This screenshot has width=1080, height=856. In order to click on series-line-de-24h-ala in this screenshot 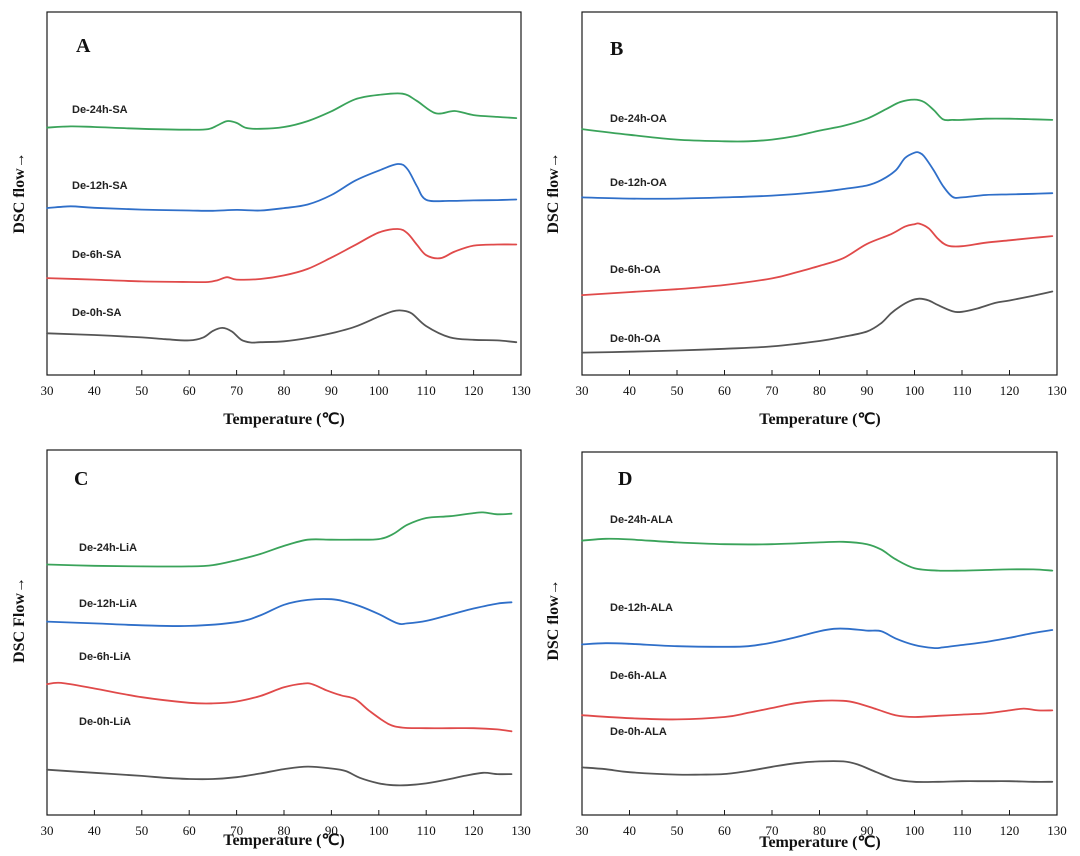, I will do `click(817, 554)`.